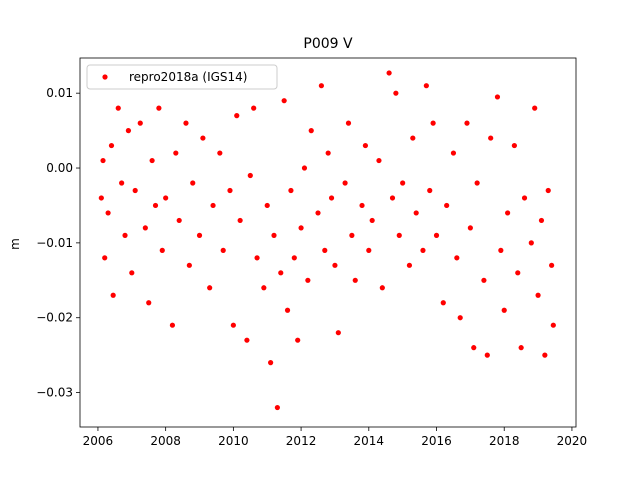  Describe the element at coordinates (59, 168) in the screenshot. I see `y-tick-label: 0.00` at that location.